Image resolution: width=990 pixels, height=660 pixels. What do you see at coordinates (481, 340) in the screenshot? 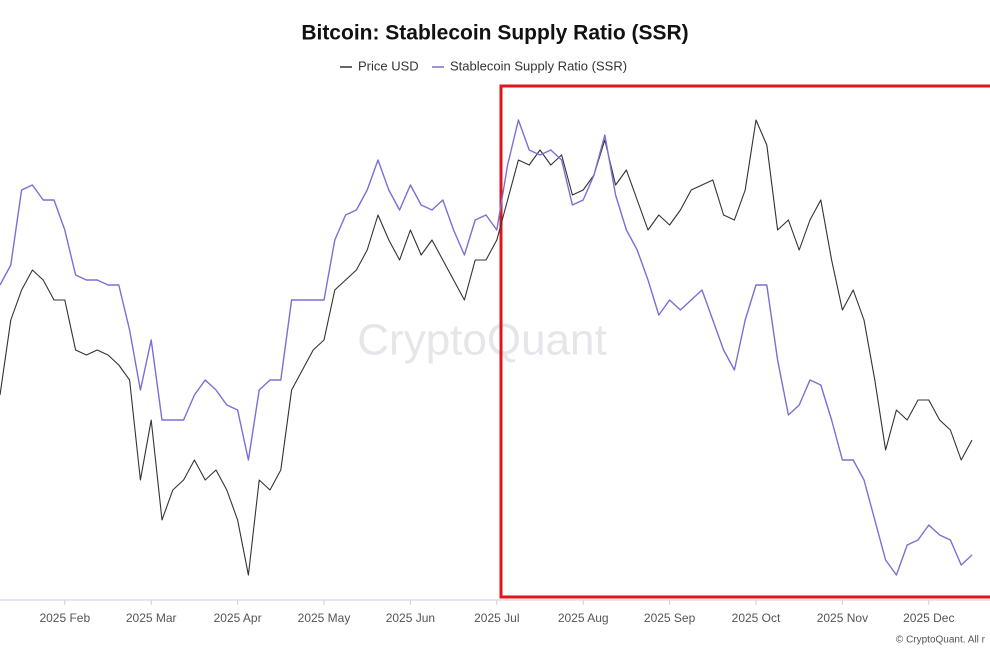
I see `watermark: CryptoQuant` at bounding box center [481, 340].